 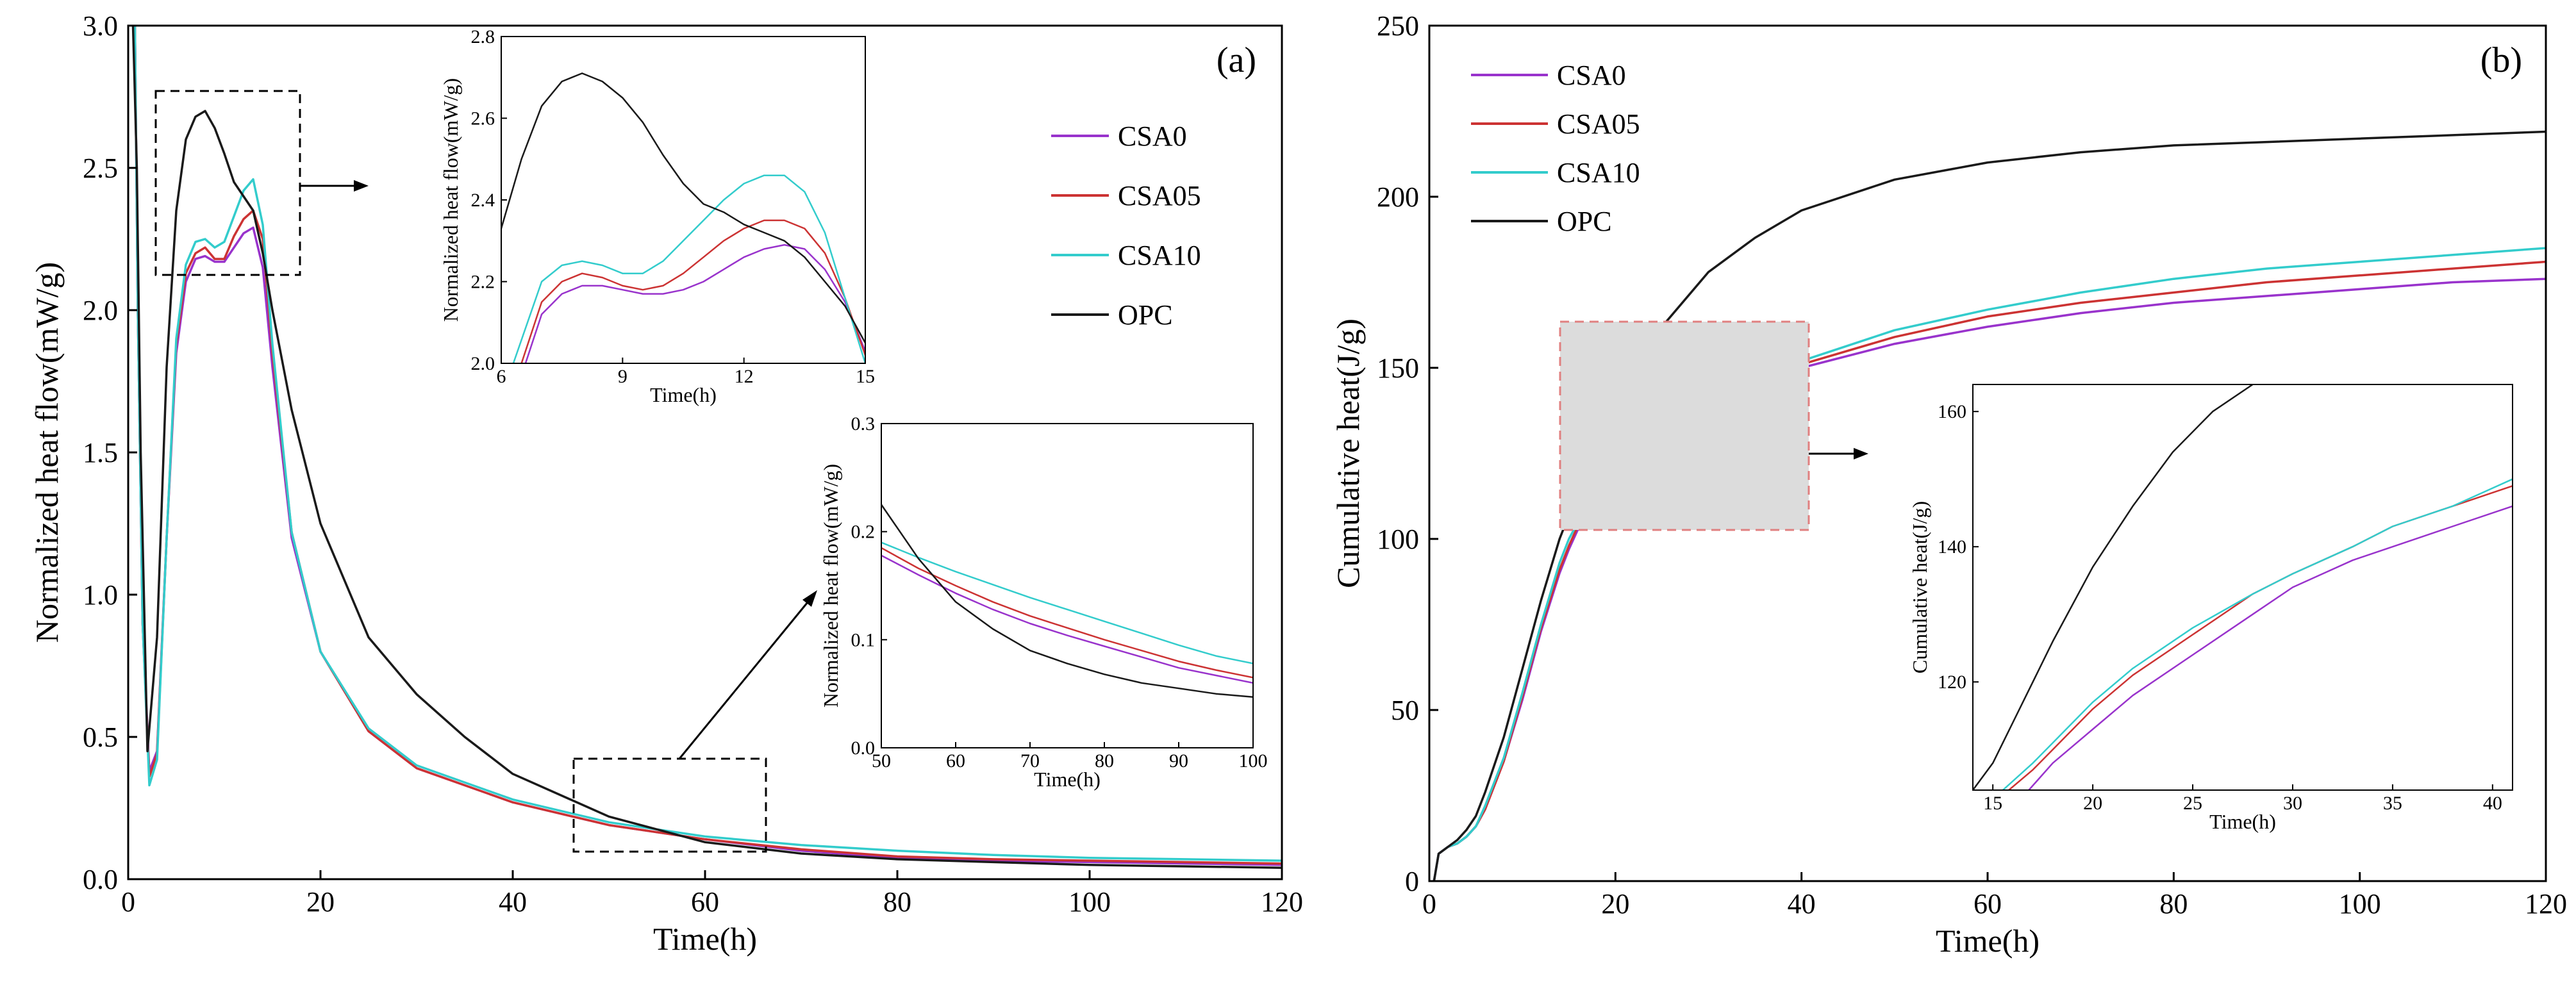 What do you see at coordinates (100, 168) in the screenshot?
I see `a-y-tick-label: 2.5` at bounding box center [100, 168].